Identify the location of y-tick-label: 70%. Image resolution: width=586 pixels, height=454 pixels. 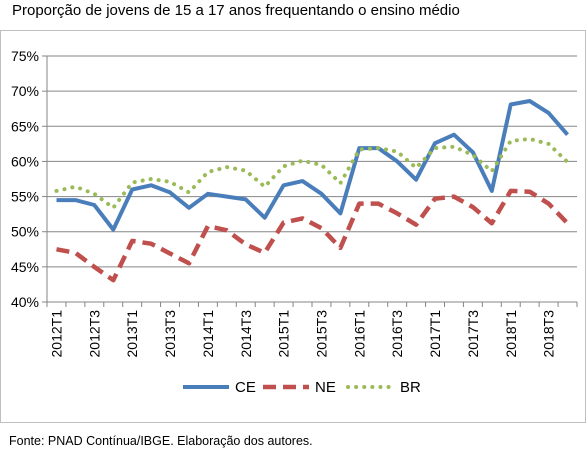
(25, 91).